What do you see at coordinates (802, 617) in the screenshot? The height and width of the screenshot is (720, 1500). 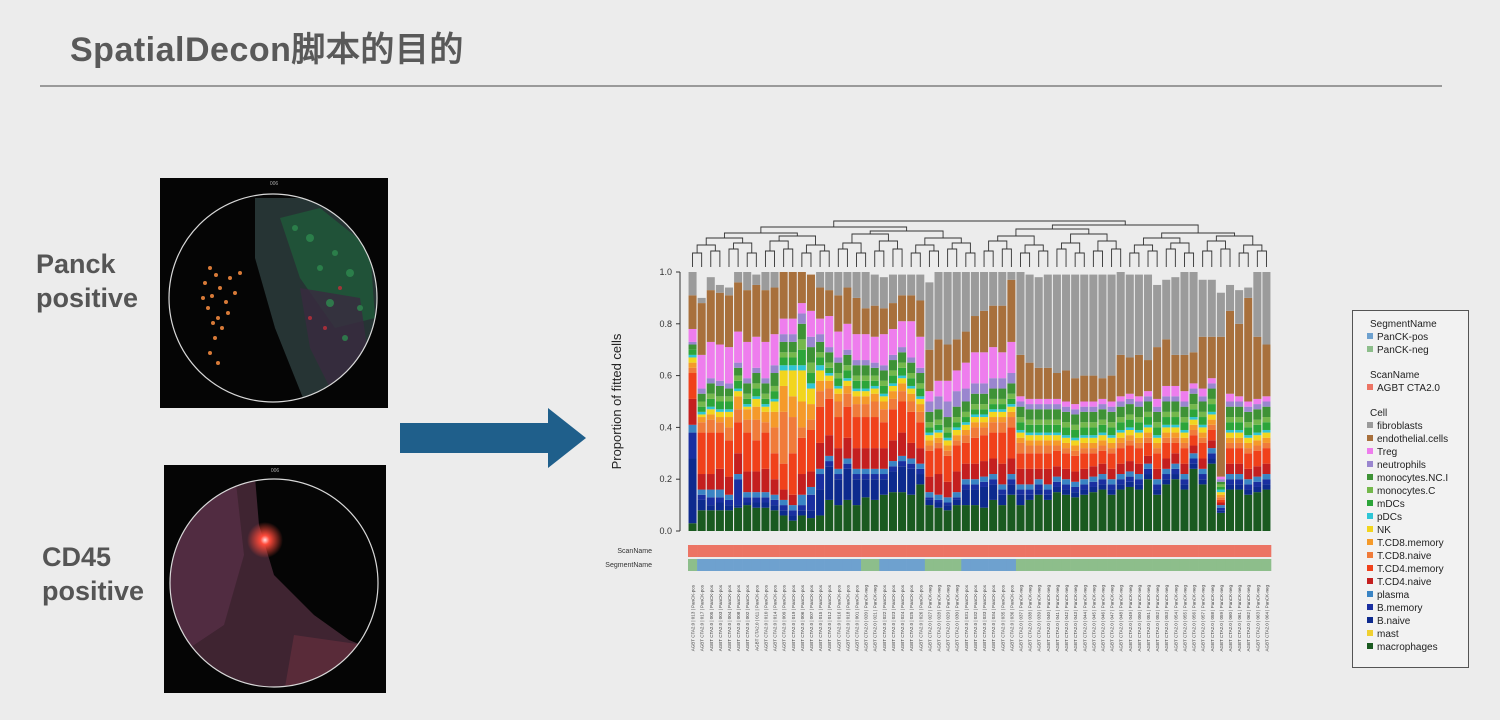 I see `x-tick-label: AGBT CTA2.0 | 006 | PanCK-pos` at bounding box center [802, 617].